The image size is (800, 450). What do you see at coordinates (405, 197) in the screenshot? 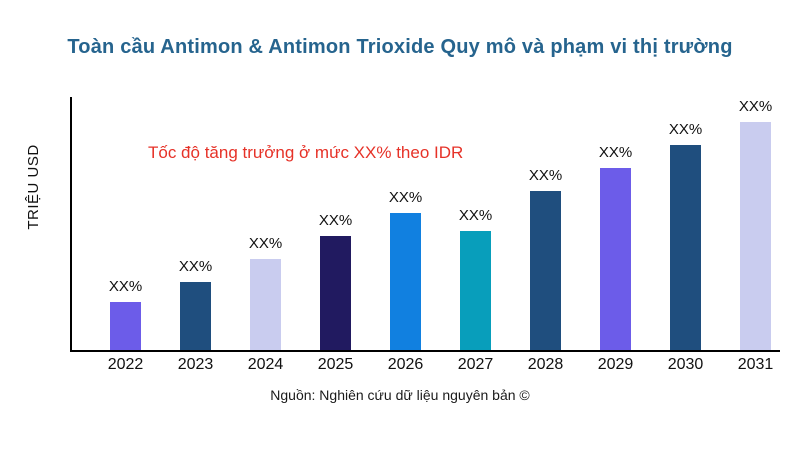
I see `bar-value-label-2026: XX%` at bounding box center [405, 197].